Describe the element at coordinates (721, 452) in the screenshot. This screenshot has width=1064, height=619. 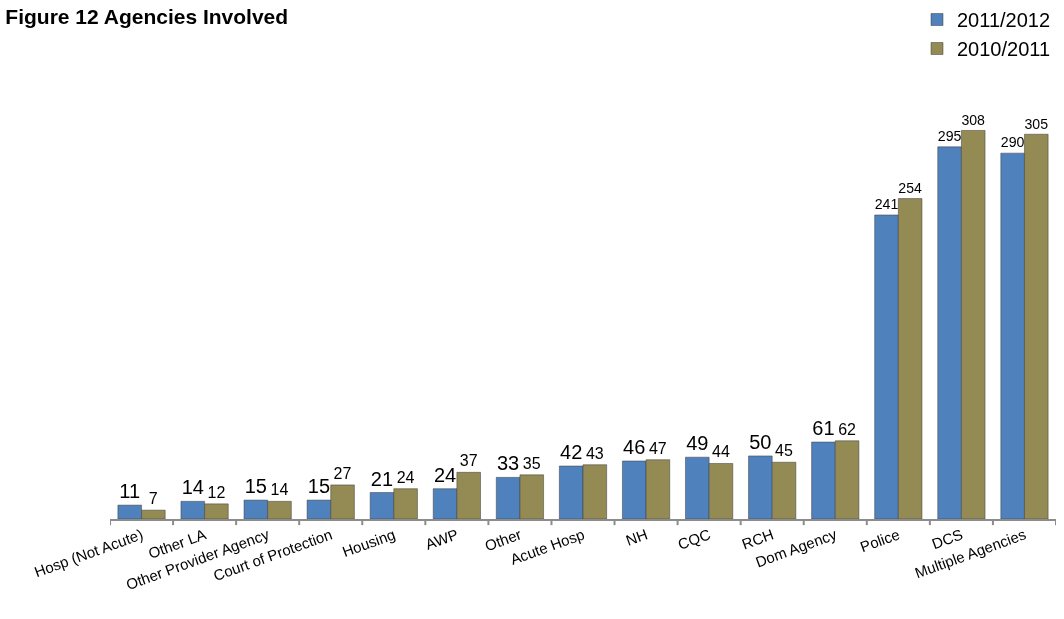
I see `data-label: 44` at that location.